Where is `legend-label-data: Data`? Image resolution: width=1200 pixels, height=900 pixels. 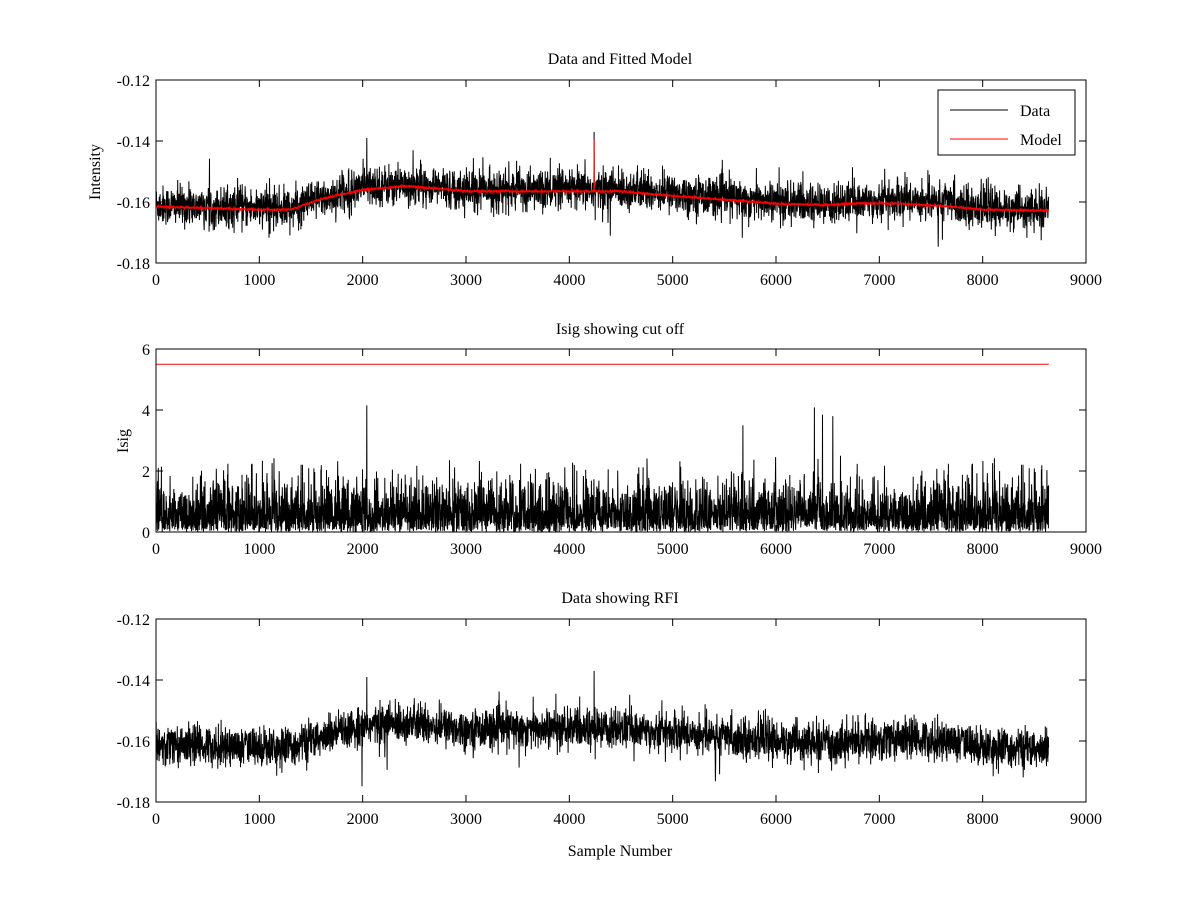
legend-label-data: Data is located at coordinates (1035, 111).